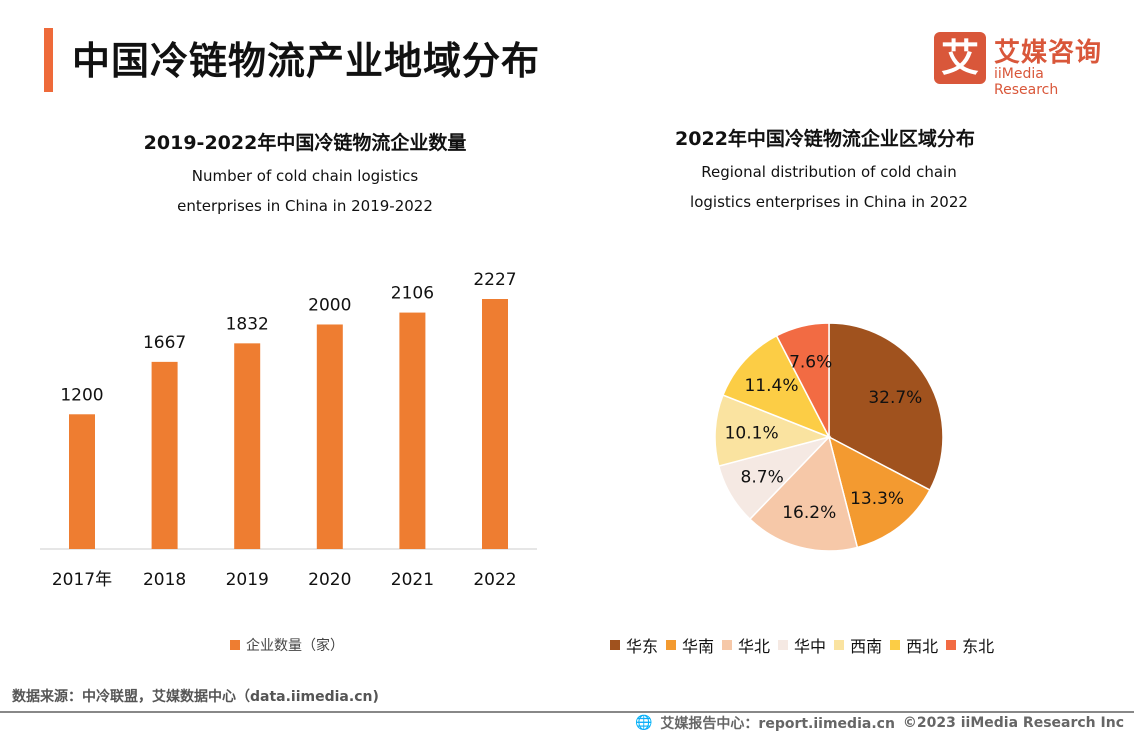  What do you see at coordinates (752, 433) in the screenshot?
I see `pie-data-label: 10.1%` at bounding box center [752, 433].